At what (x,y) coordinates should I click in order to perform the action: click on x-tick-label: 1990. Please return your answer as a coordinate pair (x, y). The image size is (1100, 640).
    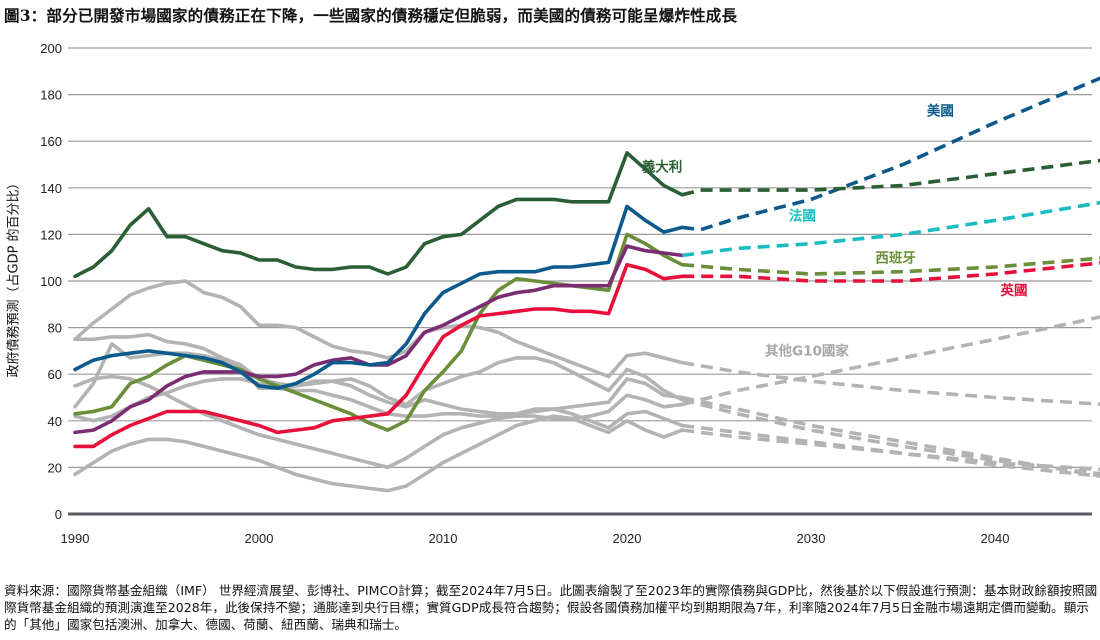
    Looking at the image, I should click on (75, 538).